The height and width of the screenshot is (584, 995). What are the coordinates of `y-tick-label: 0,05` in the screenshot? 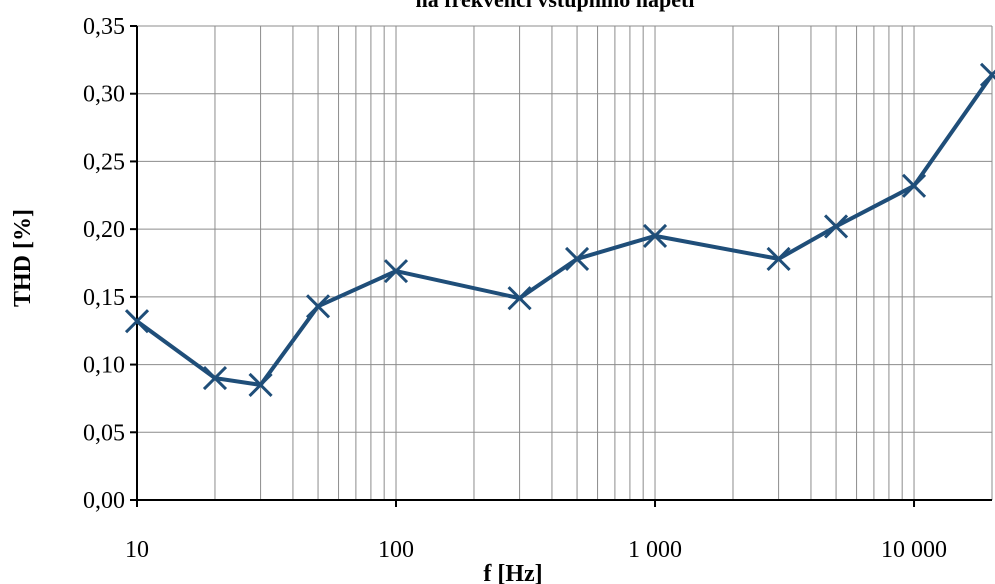 It's located at (104, 433).